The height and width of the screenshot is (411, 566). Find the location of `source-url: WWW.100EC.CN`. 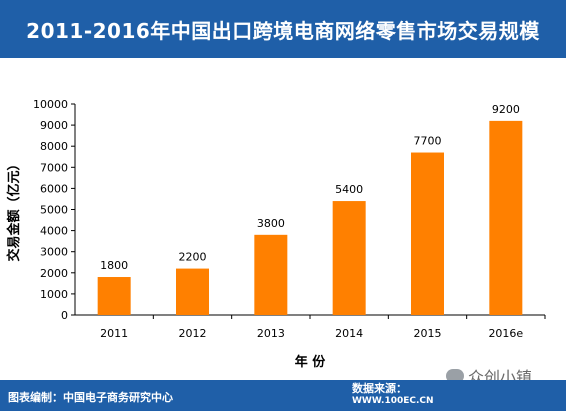

source-url: WWW.100EC.CN is located at coordinates (393, 401).